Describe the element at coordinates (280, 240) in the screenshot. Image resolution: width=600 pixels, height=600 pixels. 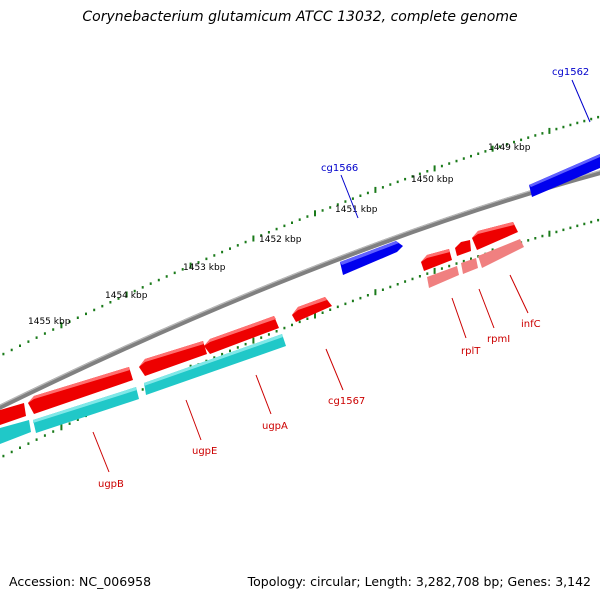
I see `scale-label-1452: 1452 kbp` at that location.